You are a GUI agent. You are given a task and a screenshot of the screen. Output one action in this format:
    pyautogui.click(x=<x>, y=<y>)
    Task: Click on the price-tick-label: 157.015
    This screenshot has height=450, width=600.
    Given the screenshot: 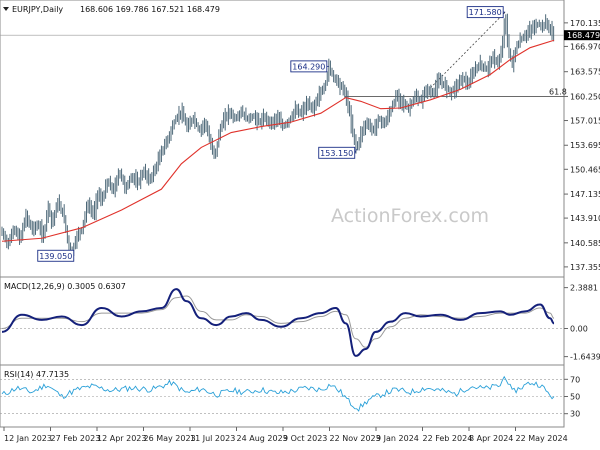 What is the action you would take?
    pyautogui.click(x=585, y=121)
    